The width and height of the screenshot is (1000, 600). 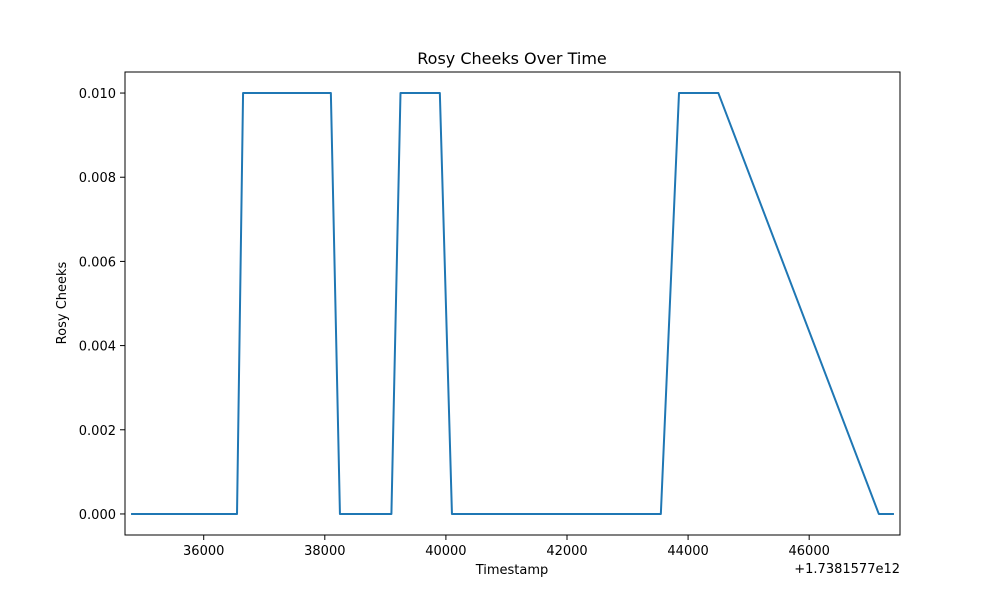 I want to click on x-axis-label: Timestamp, so click(x=512, y=570).